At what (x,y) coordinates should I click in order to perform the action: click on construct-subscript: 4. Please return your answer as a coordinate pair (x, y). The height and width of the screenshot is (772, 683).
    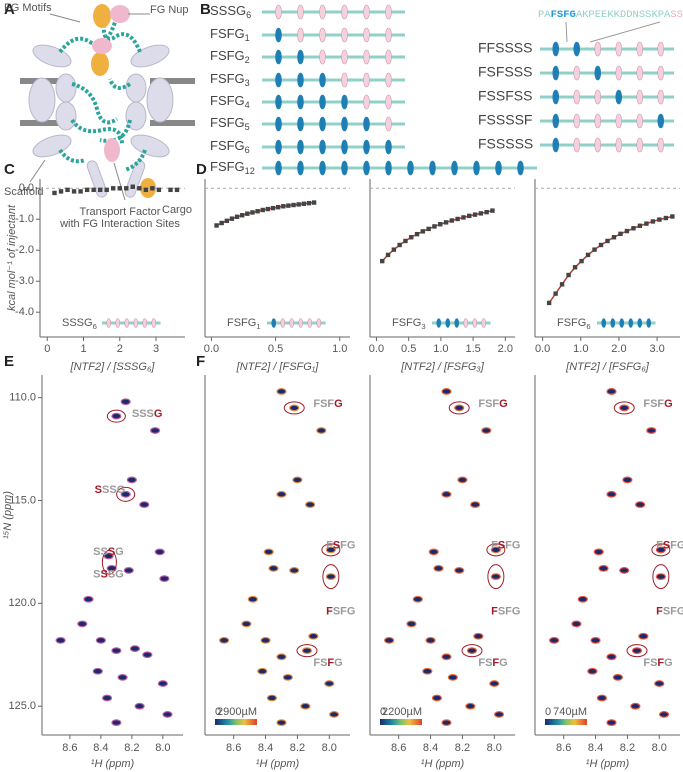
    Looking at the image, I should click on (247, 105).